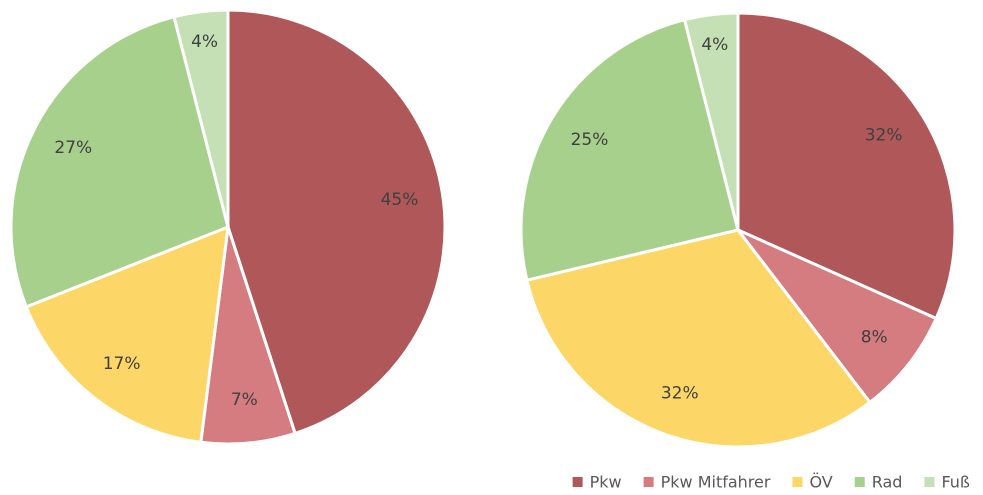 The width and height of the screenshot is (983, 495). What do you see at coordinates (244, 400) in the screenshot?
I see `data-label: 7%` at bounding box center [244, 400].